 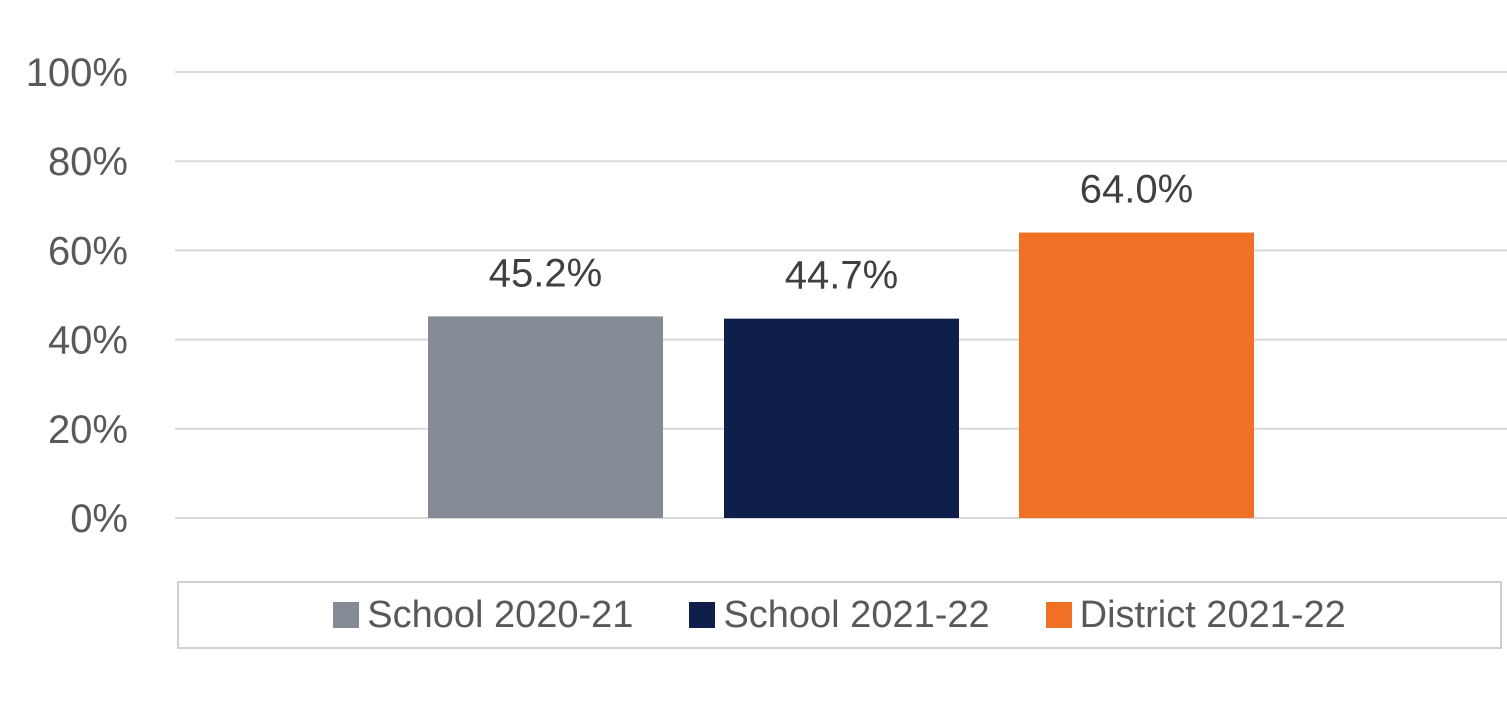 I want to click on data-label: 45.2%, so click(x=545, y=273).